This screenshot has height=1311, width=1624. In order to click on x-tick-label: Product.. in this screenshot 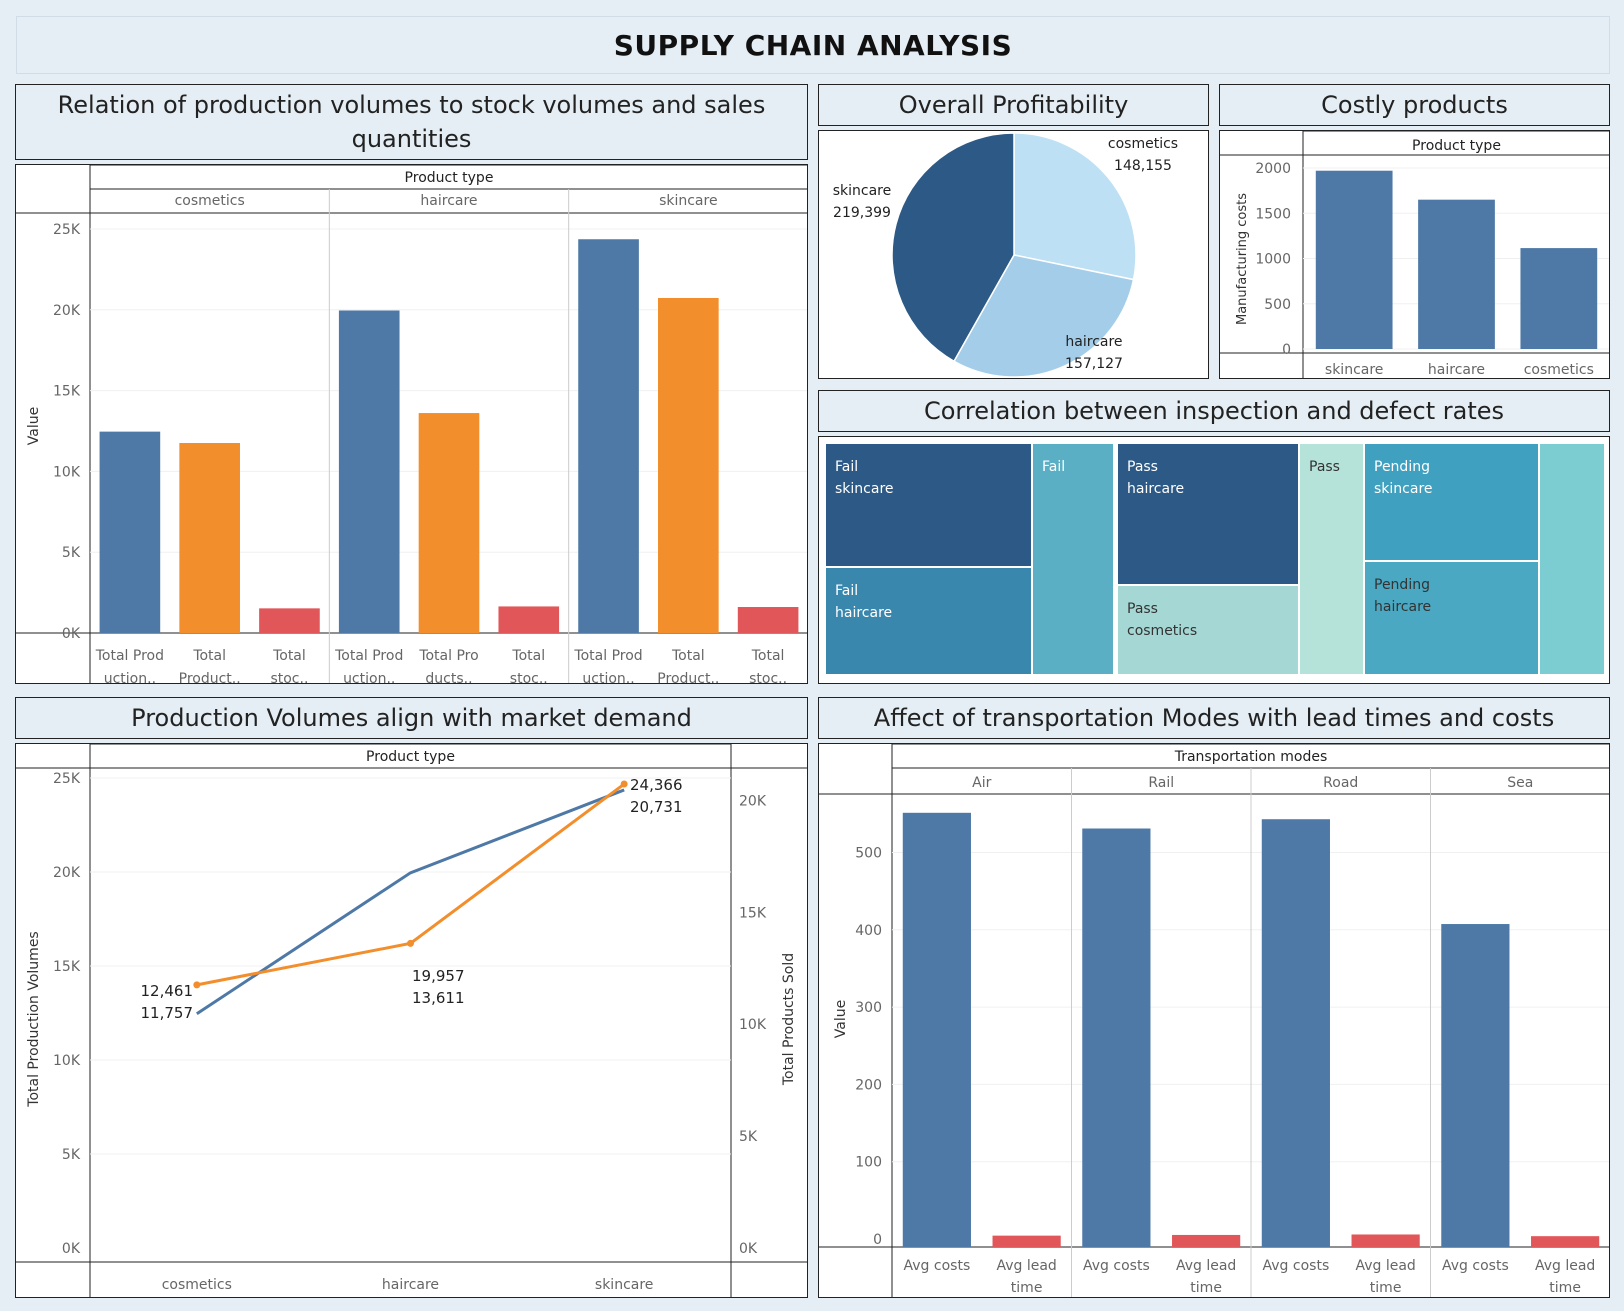, I will do `click(688, 677)`.